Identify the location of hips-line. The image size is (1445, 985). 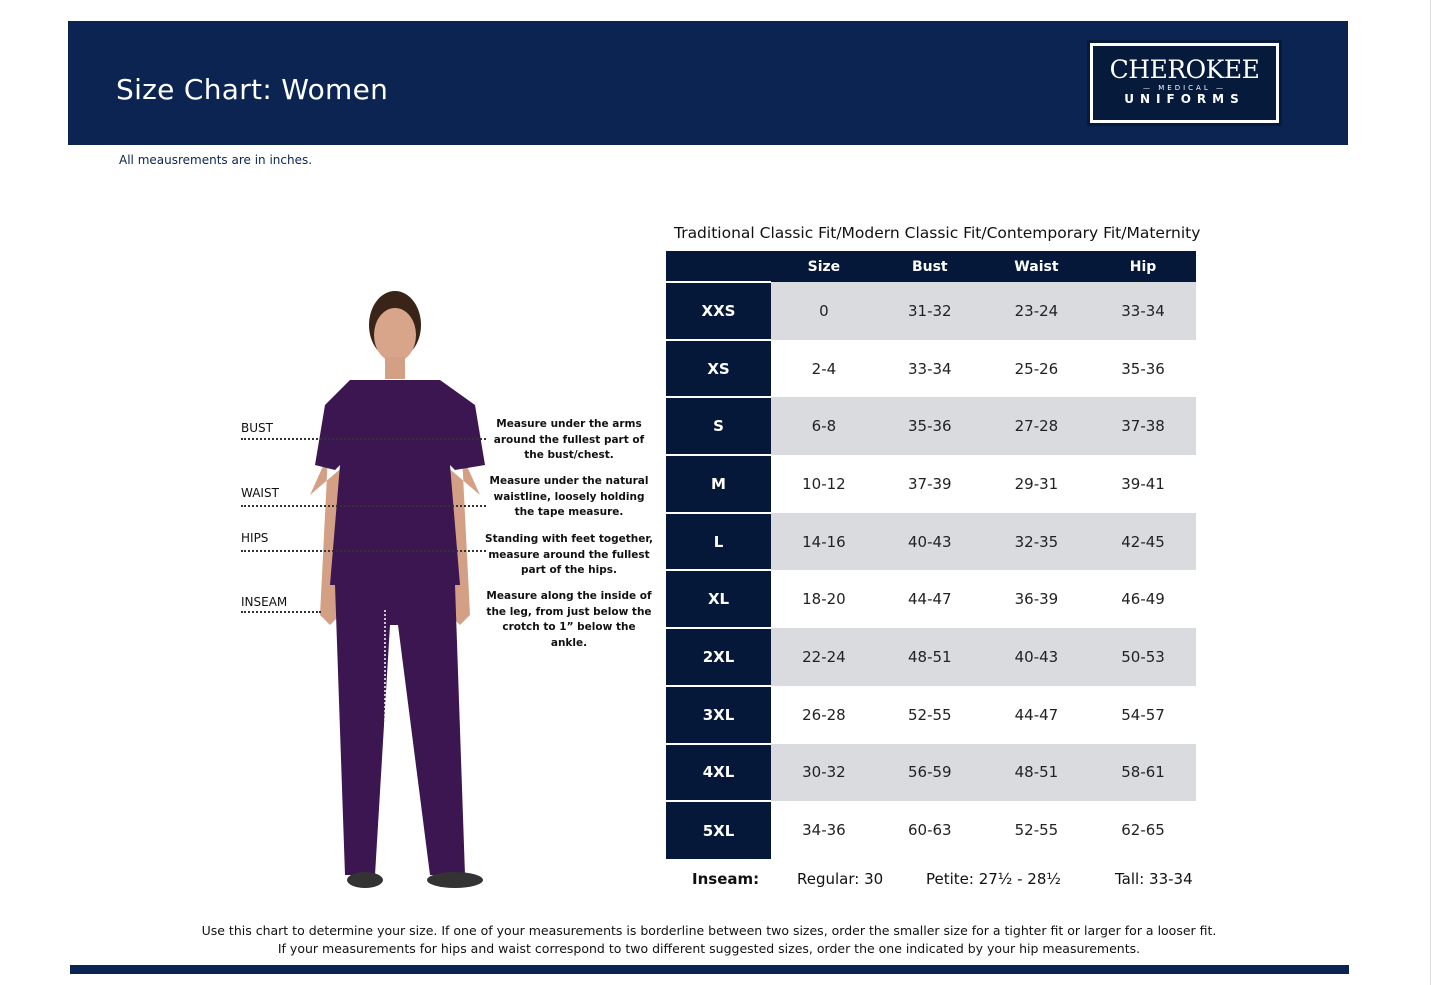
(363, 551).